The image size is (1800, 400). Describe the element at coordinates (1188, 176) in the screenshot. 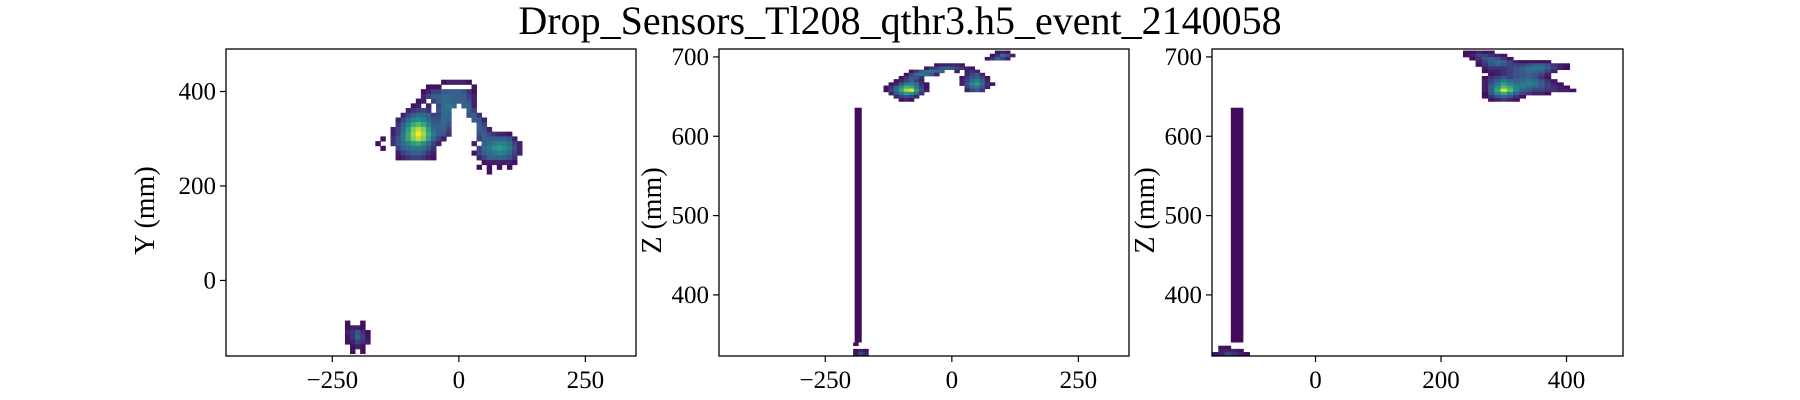

I see `yz-y-ticks: 400 500 600 700` at that location.